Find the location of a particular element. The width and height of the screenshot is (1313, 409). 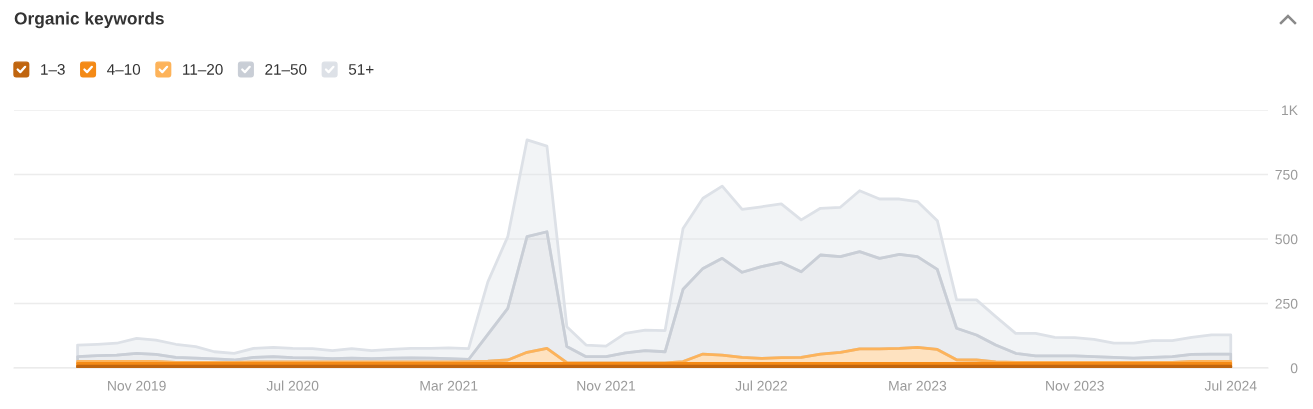

y-tick-label: 1K is located at coordinates (1290, 110).